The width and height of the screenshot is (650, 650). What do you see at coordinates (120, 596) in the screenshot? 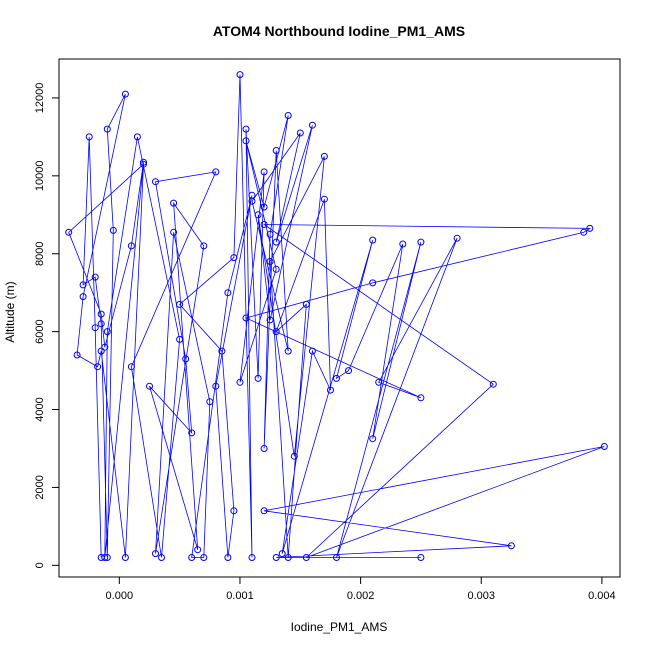
I see `x-tick-label: 0.000` at bounding box center [120, 596].